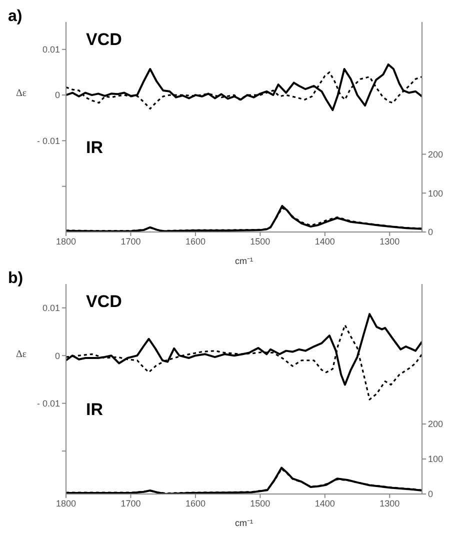  I want to click on line-series, so click(244, 87).